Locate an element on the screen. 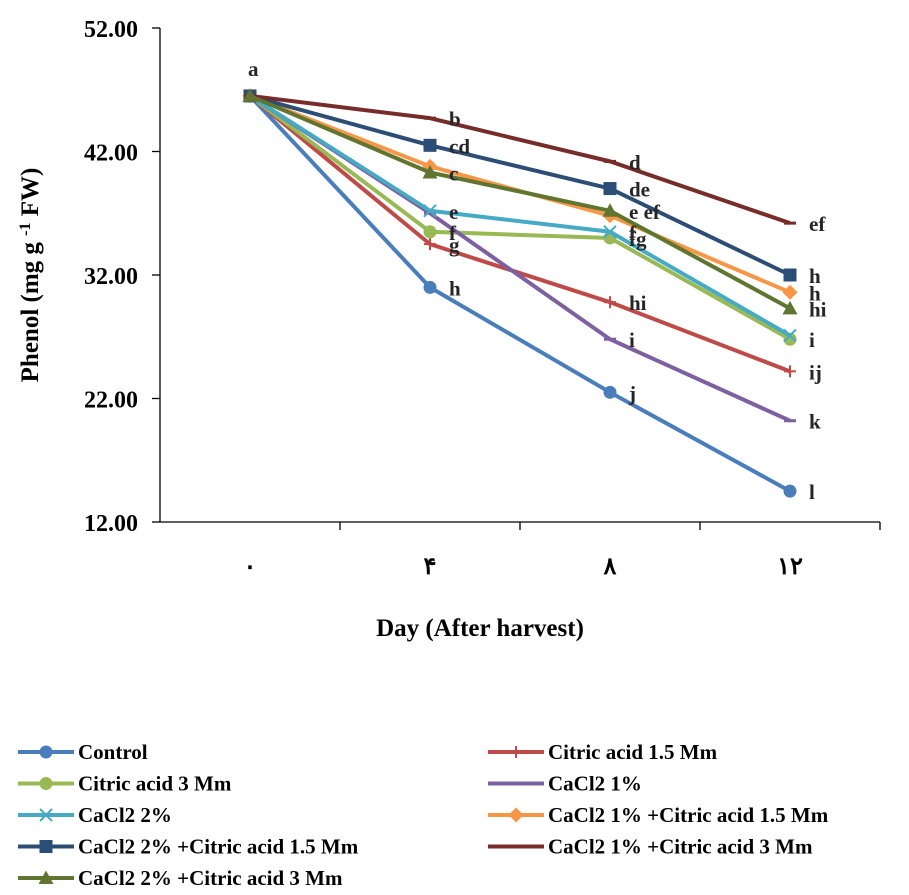 The height and width of the screenshot is (895, 909). y-tick-label: 12.00 is located at coordinates (111, 524).